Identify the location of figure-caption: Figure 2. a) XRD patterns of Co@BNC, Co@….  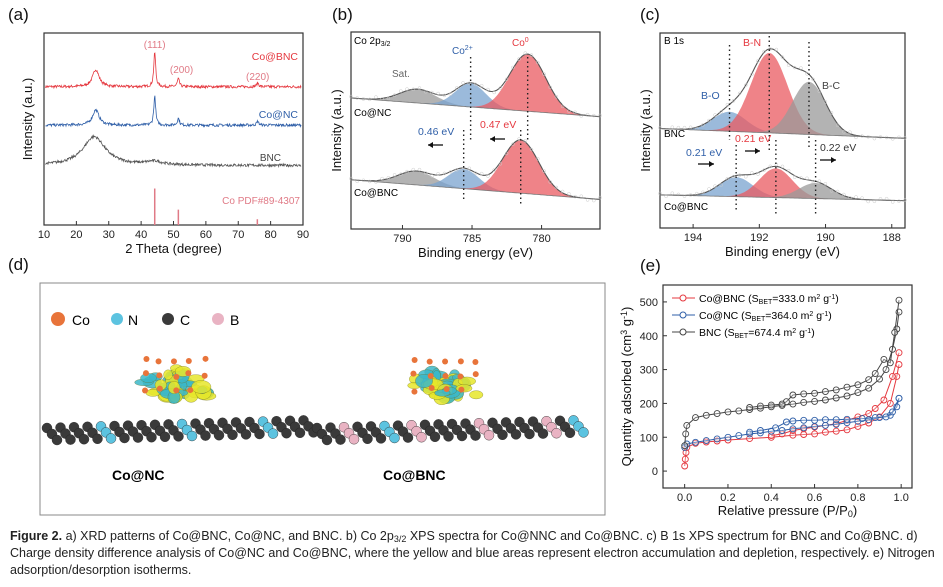
(472, 553).